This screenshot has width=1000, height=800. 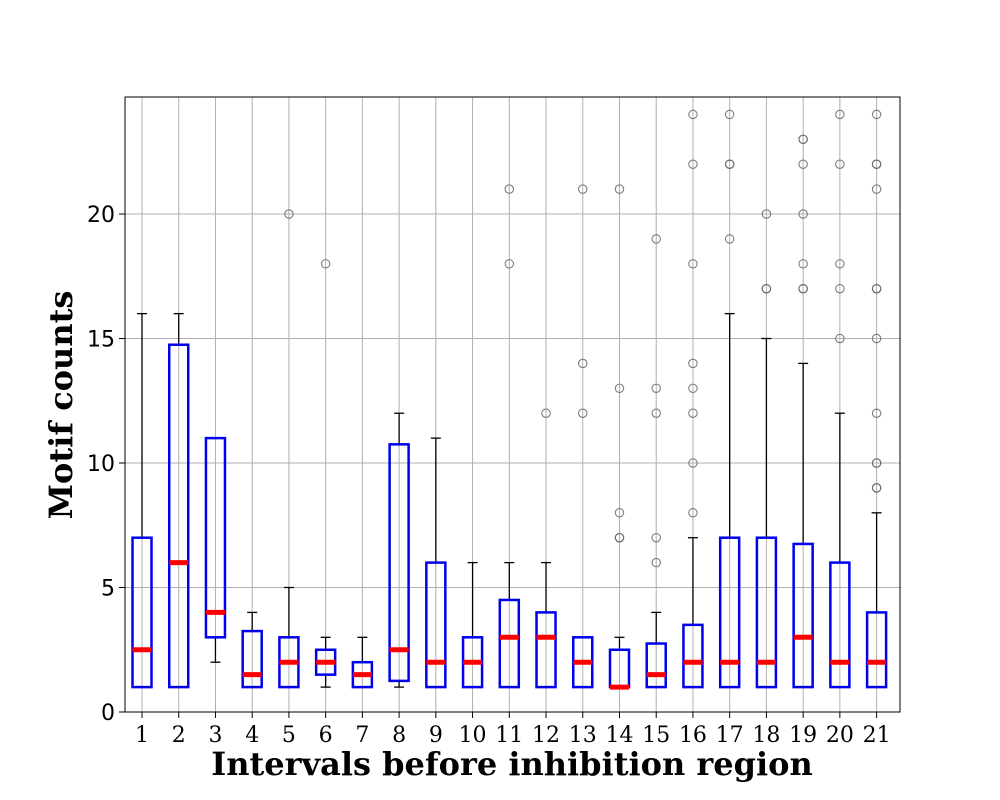 What do you see at coordinates (399, 735) in the screenshot?
I see `x-tick-label: 8` at bounding box center [399, 735].